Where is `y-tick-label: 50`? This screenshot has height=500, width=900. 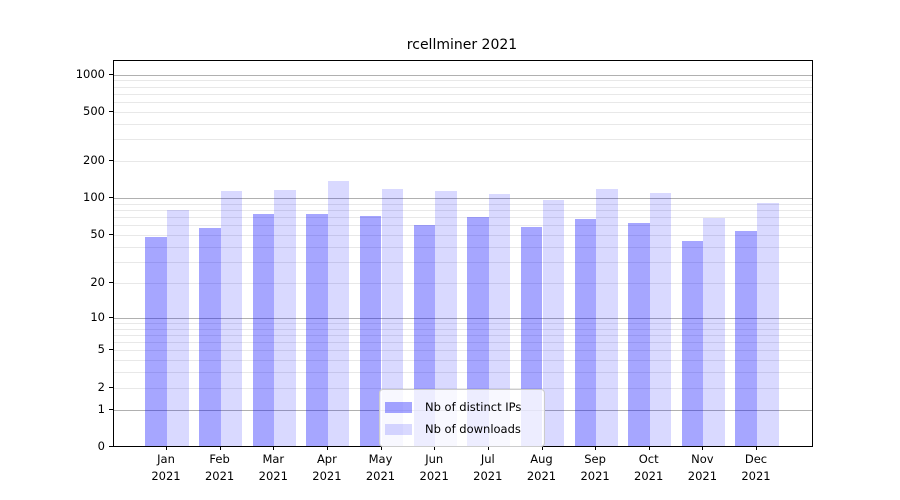
y-tick-label: 50 is located at coordinates (97, 234).